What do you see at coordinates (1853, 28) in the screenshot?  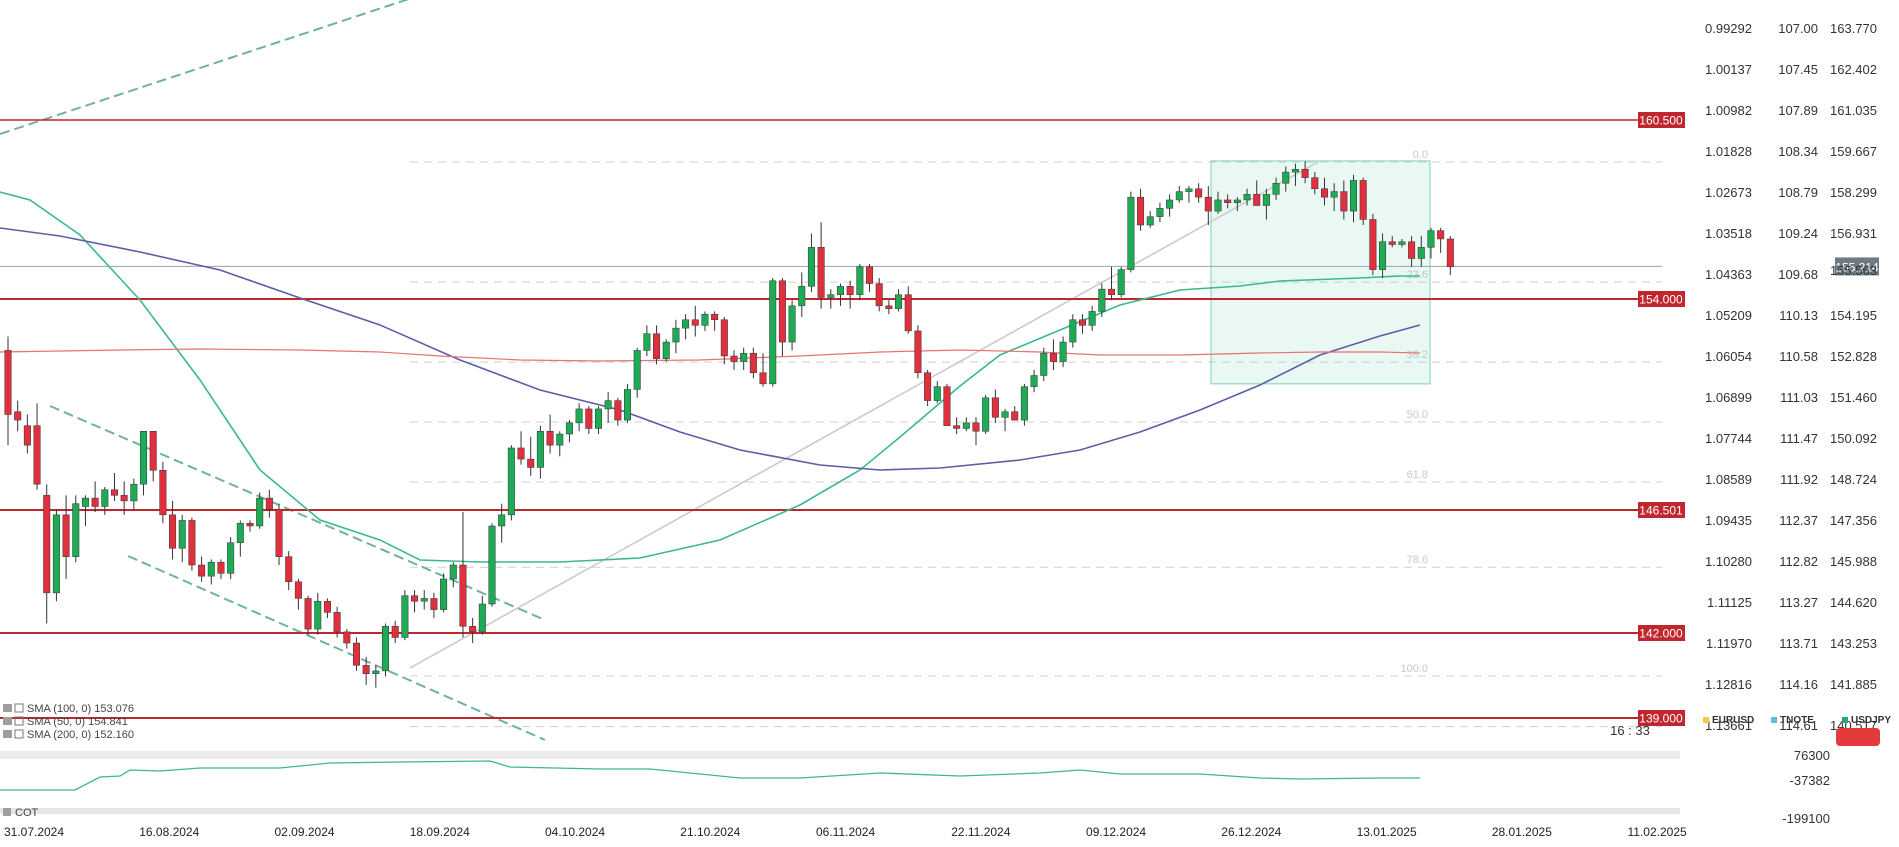 I see `usdjpy-tick: 163.770` at bounding box center [1853, 28].